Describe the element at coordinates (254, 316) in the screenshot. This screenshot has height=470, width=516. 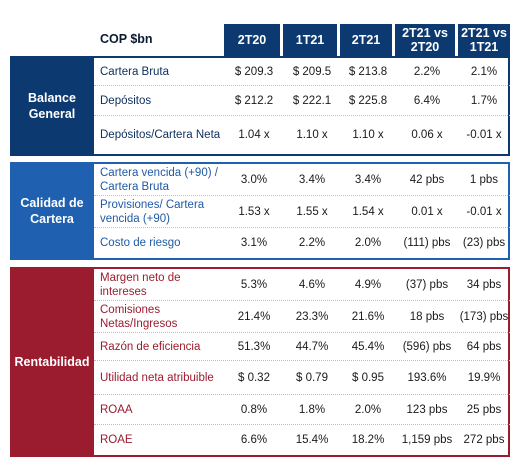
I see `cell: 21.4%` at that location.